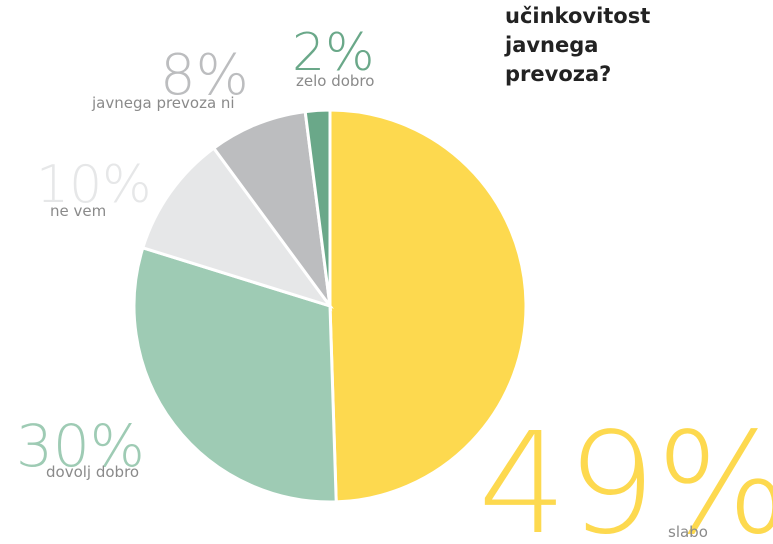 Image resolution: width=773 pixels, height=544 pixels. I want to click on value-label: 8%, so click(204, 75).